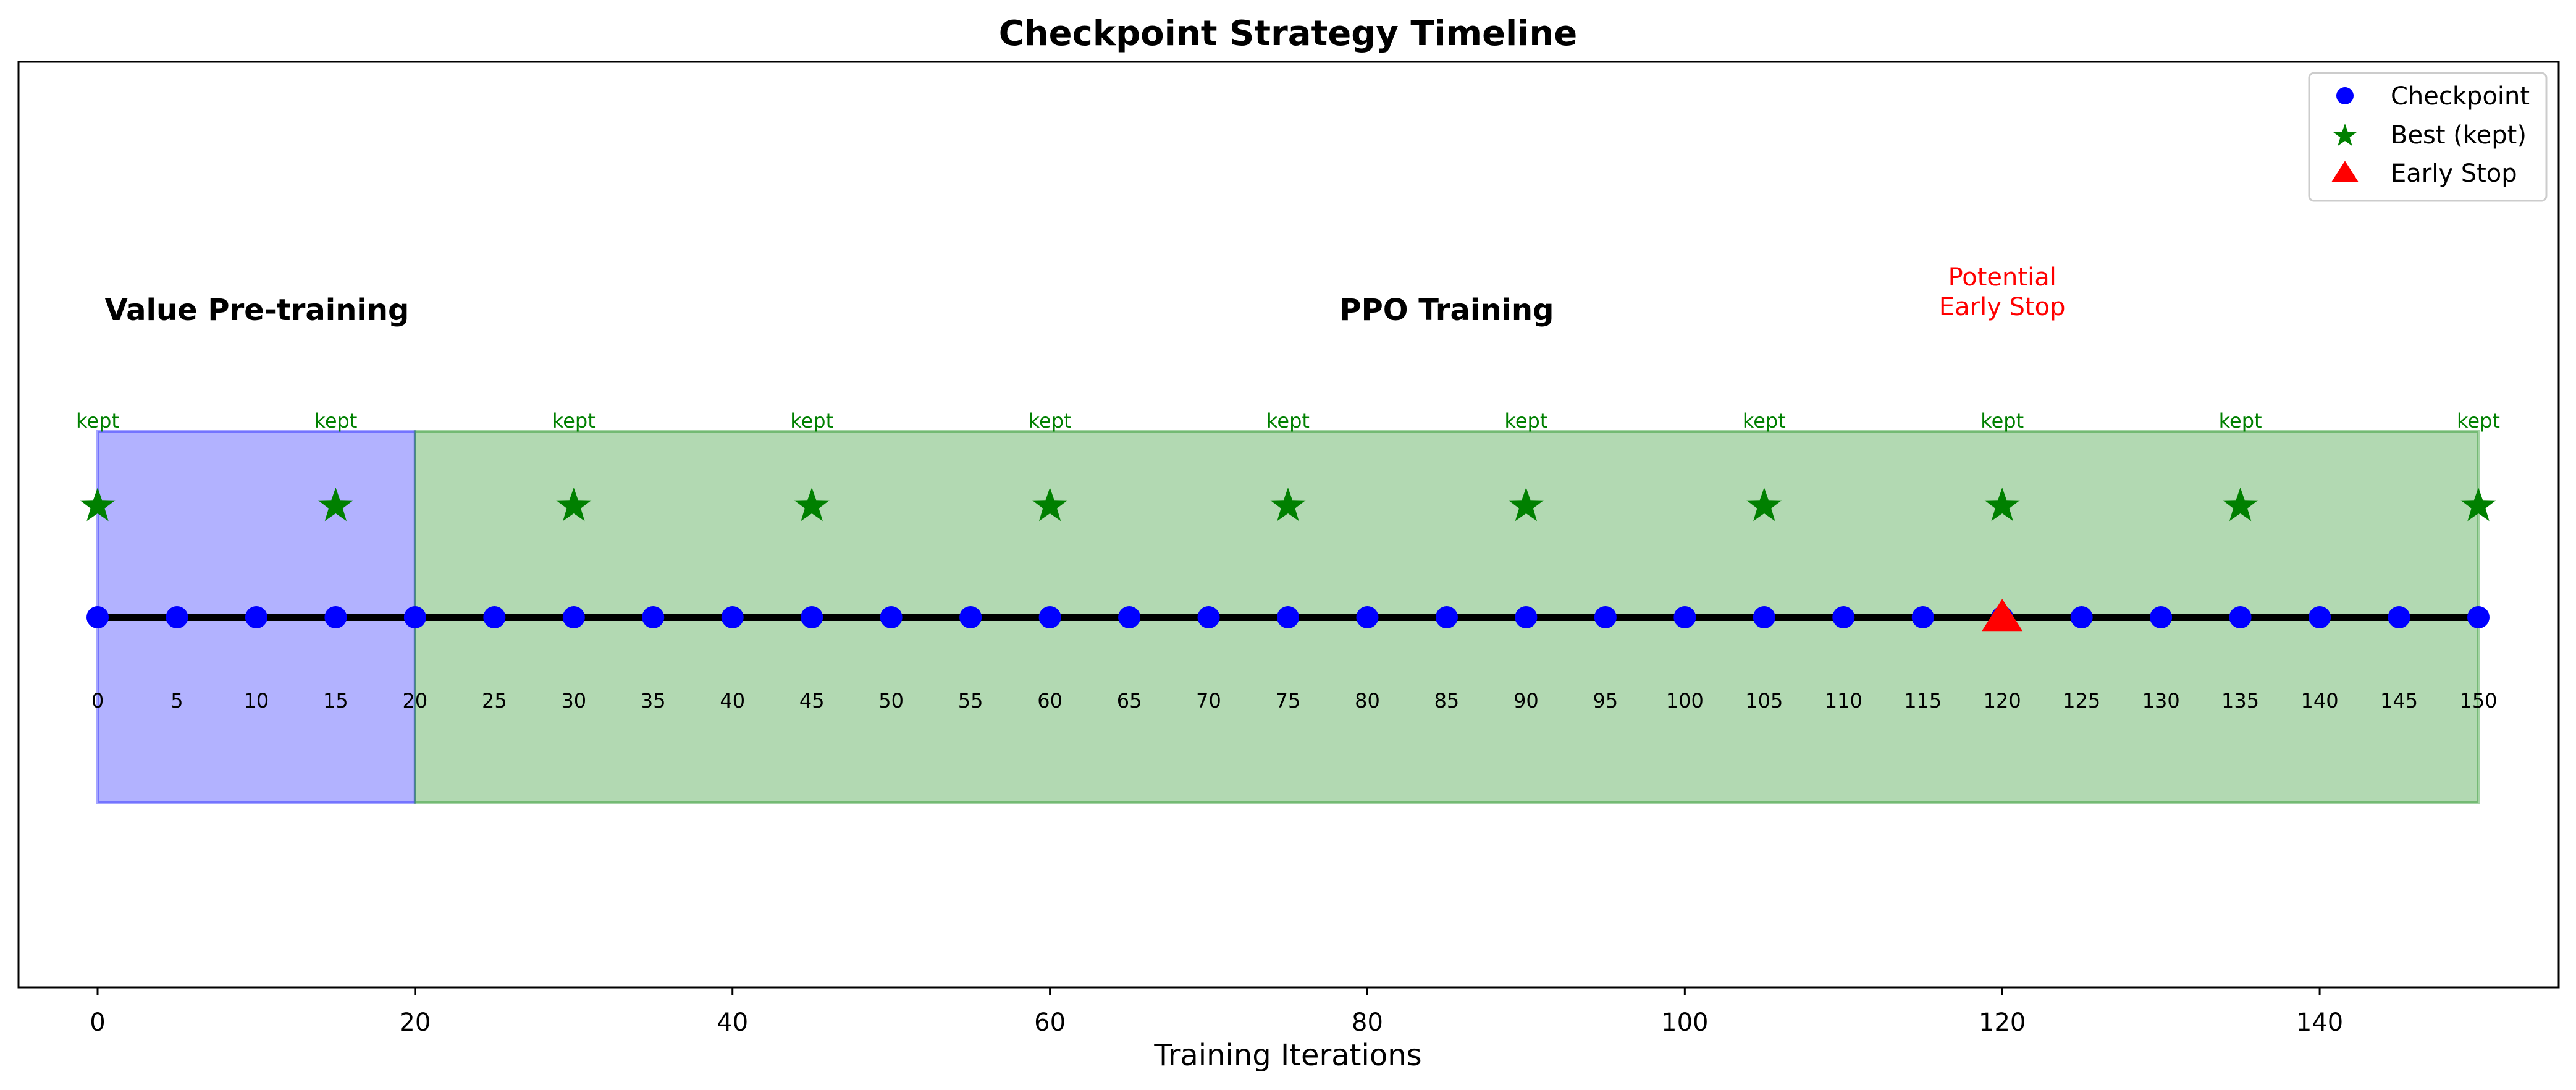 The width and height of the screenshot is (2576, 1090). What do you see at coordinates (732, 700) in the screenshot?
I see `checkpoint-number-label: 40` at bounding box center [732, 700].